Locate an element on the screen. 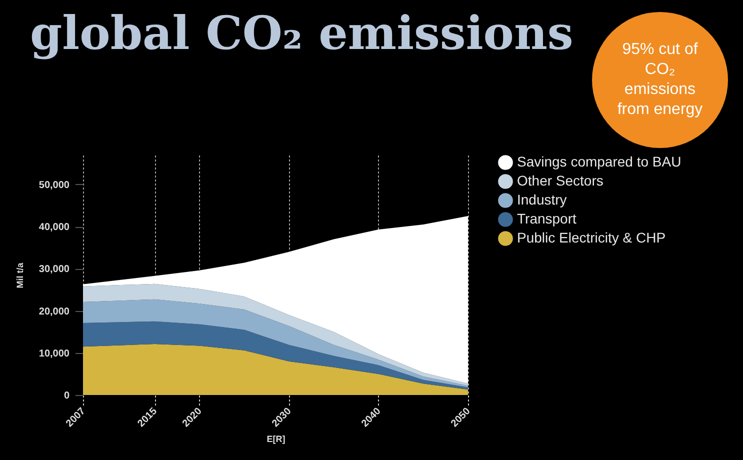 This screenshot has height=460, width=743. legend-label: Industry is located at coordinates (542, 200).